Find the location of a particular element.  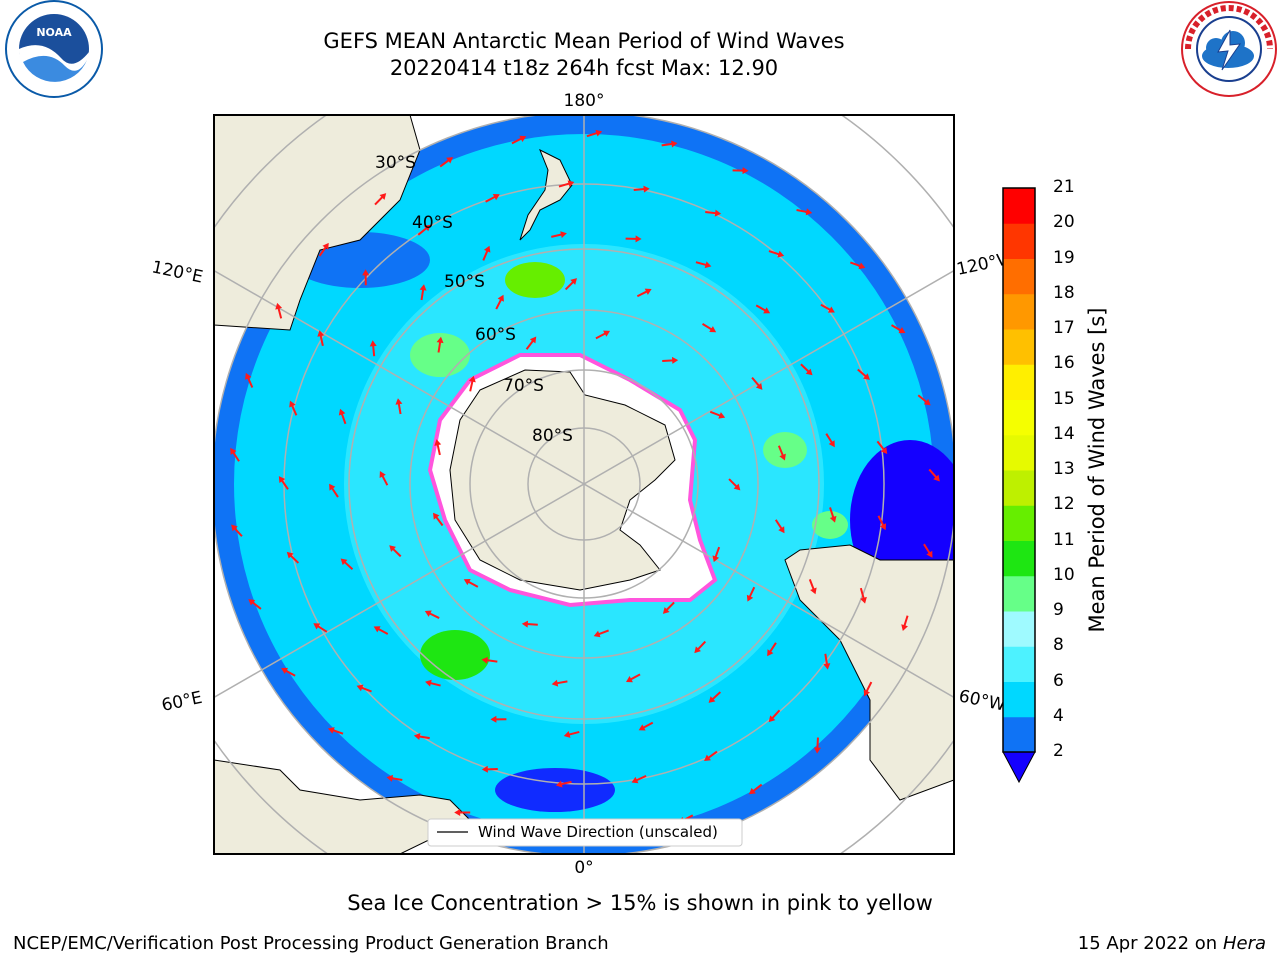

colorbar-label: Mean Period of Wind Waves [s] is located at coordinates (1097, 470).